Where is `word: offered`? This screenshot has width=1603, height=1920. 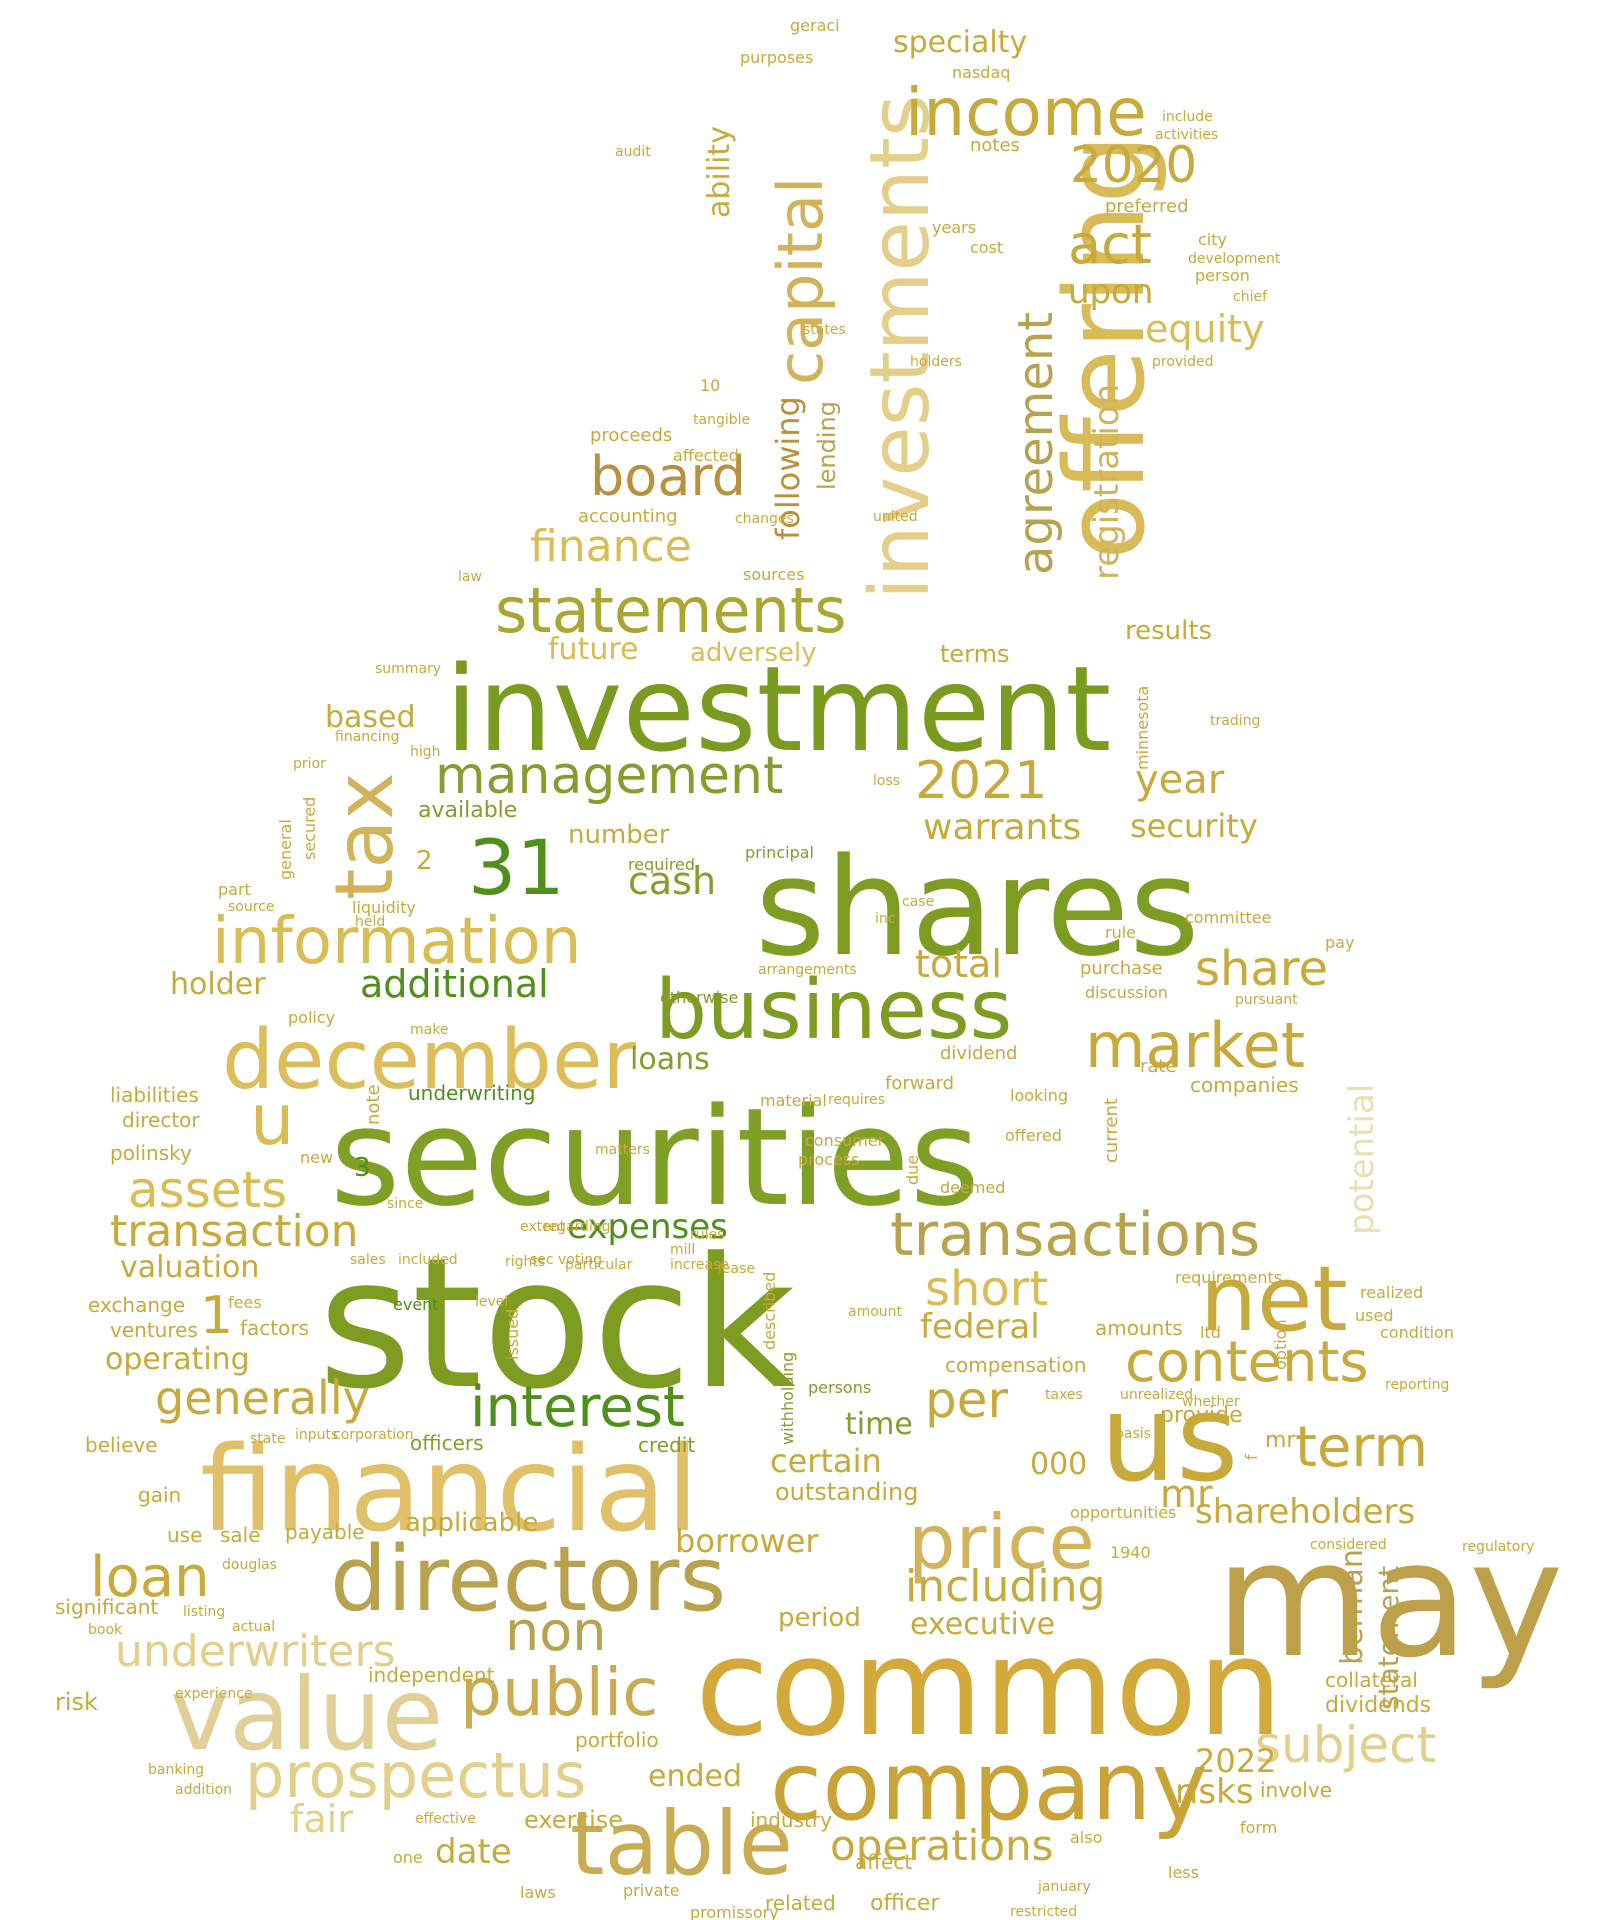
word: offered is located at coordinates (1033, 1135).